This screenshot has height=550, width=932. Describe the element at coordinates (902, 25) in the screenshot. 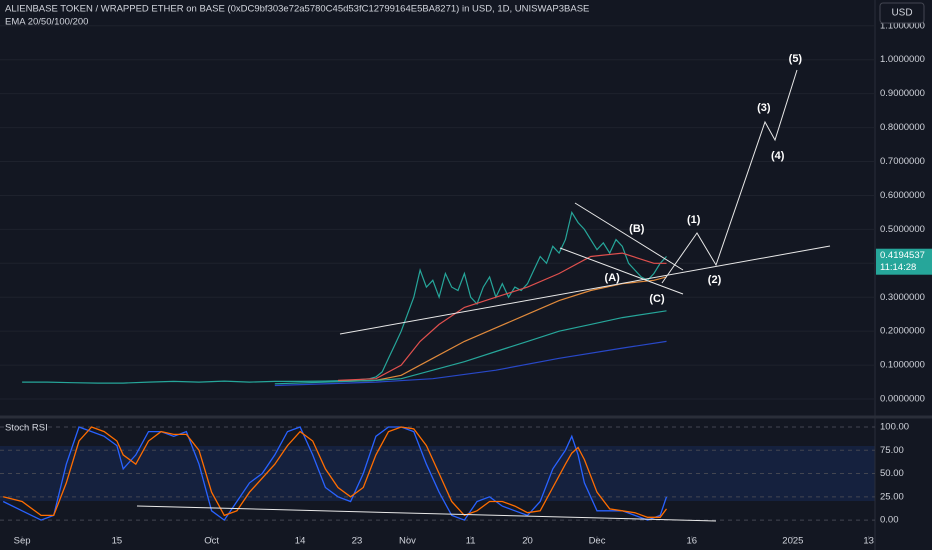

I see `y-tick-label: 1.1000000` at that location.